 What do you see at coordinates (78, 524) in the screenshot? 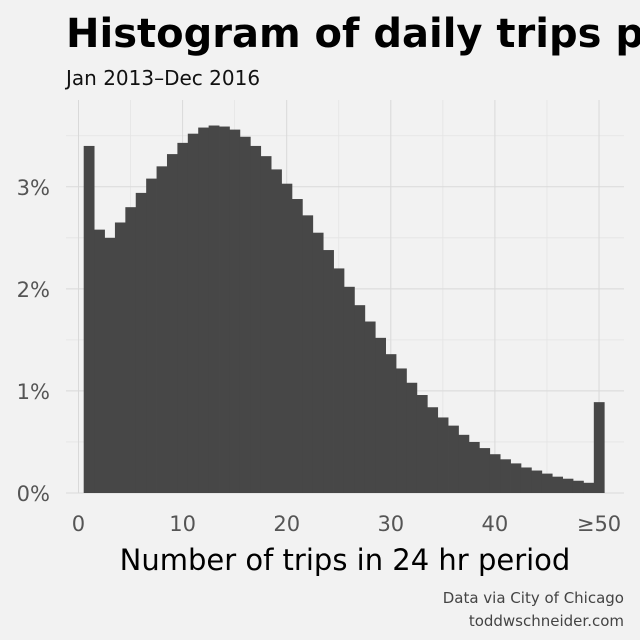
I see `x-tick-label: 0` at bounding box center [78, 524].